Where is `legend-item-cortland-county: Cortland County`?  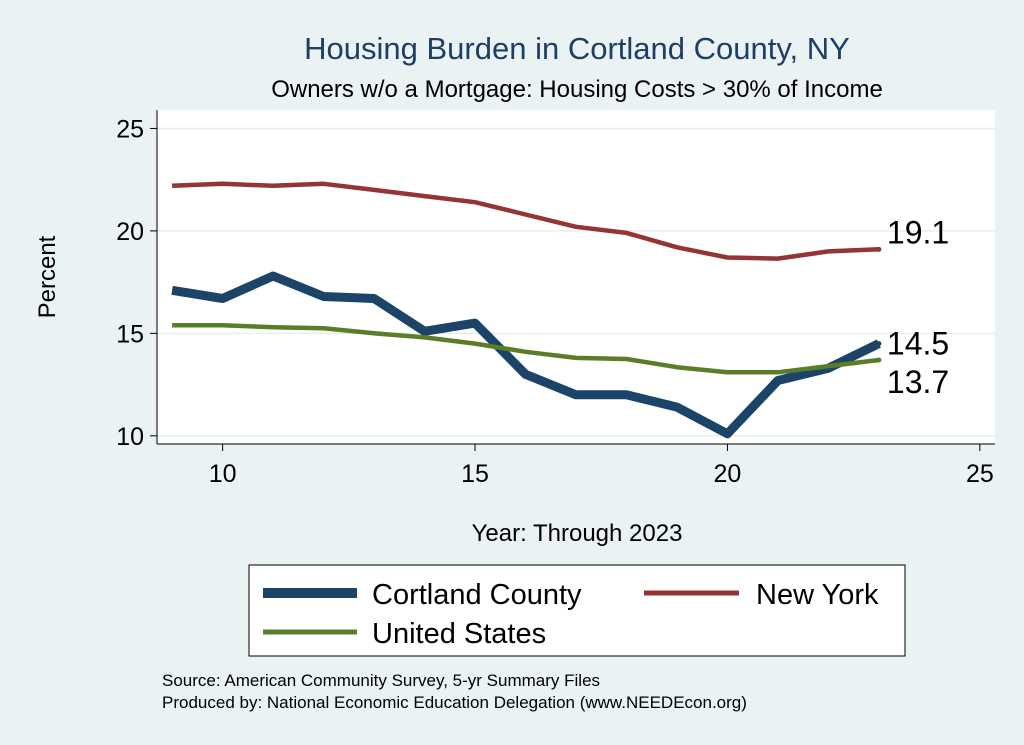
legend-item-cortland-county: Cortland County is located at coordinates (422, 595).